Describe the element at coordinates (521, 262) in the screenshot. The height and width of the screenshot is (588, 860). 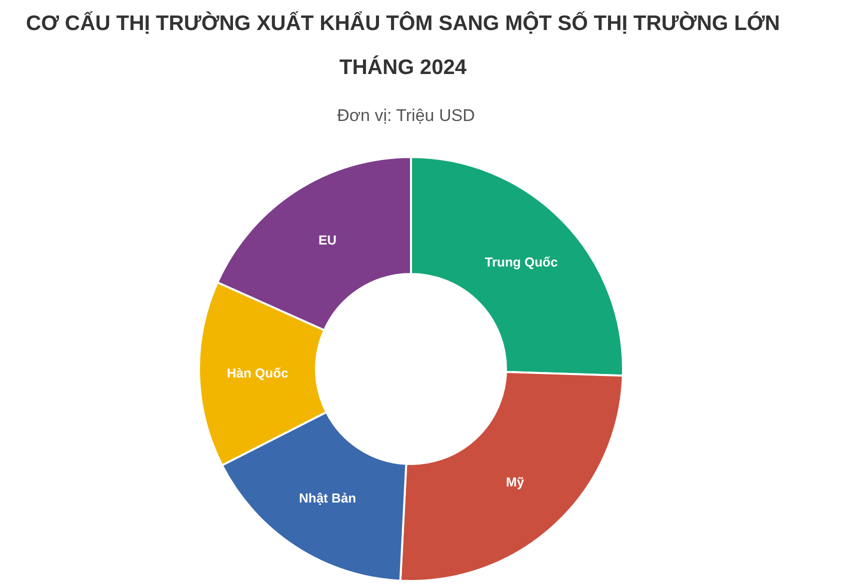
I see `slice-label: Trung Quốc` at that location.